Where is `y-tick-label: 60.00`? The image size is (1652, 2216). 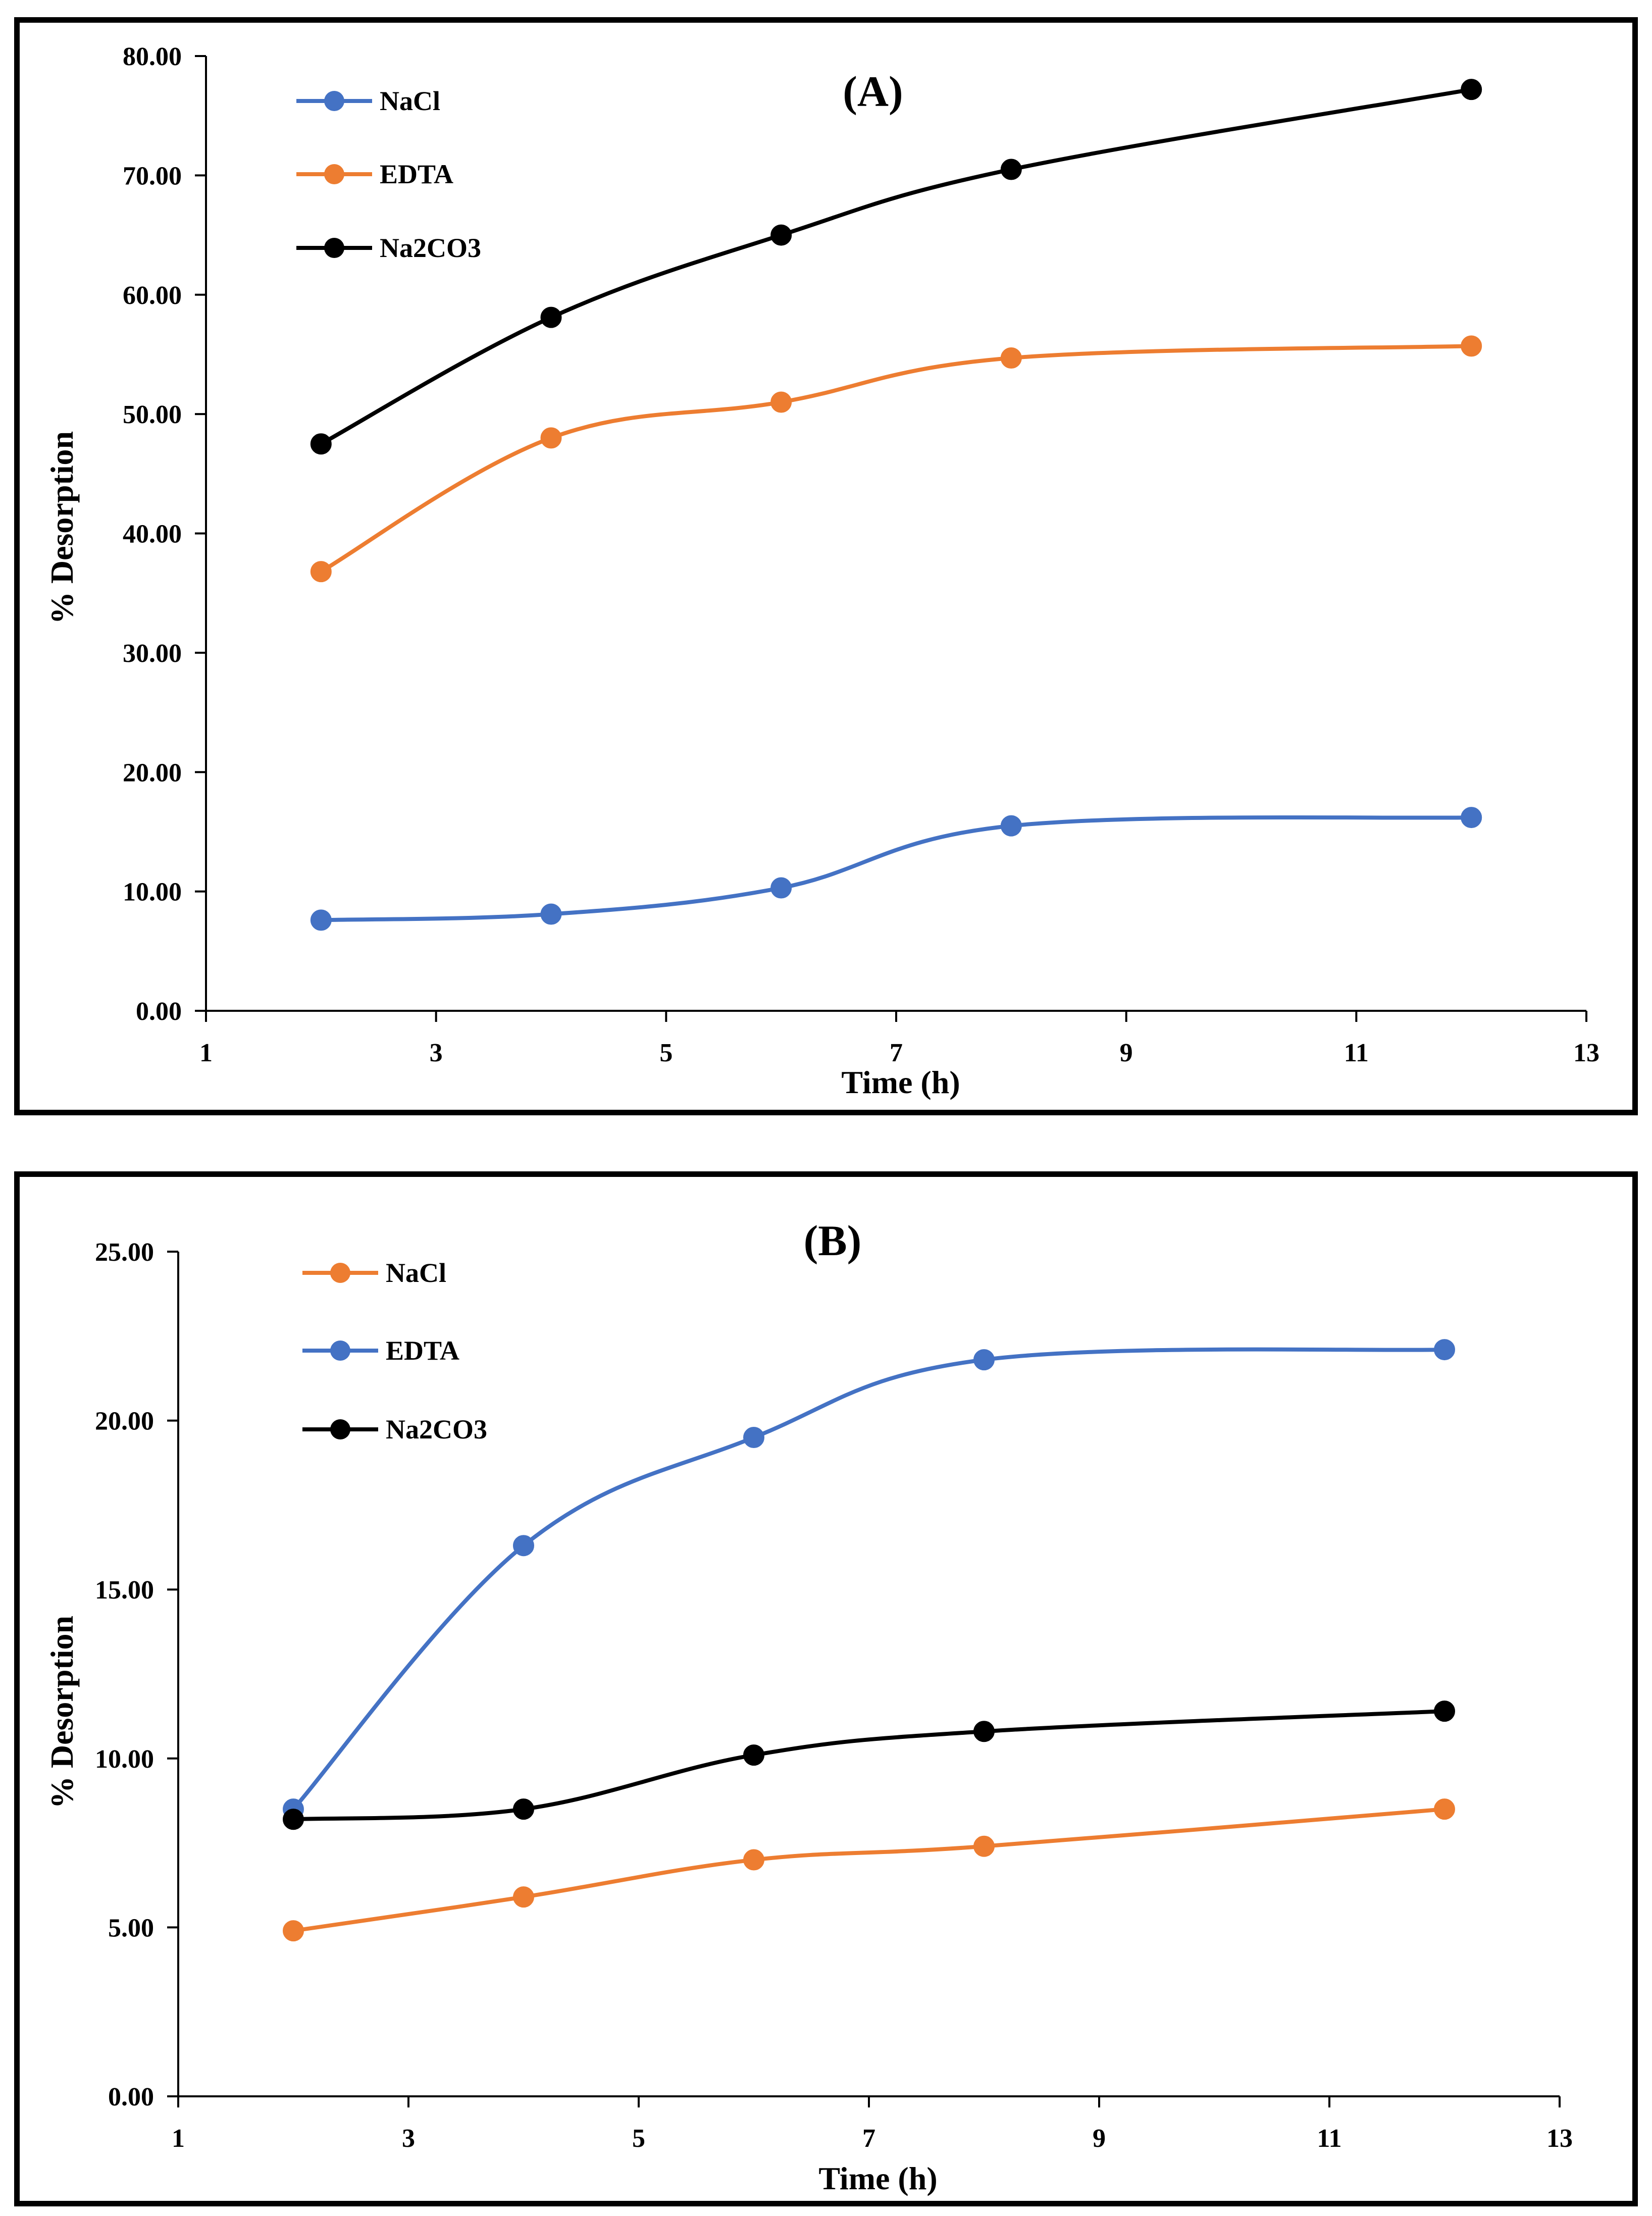
y-tick-label: 60.00 is located at coordinates (152, 295).